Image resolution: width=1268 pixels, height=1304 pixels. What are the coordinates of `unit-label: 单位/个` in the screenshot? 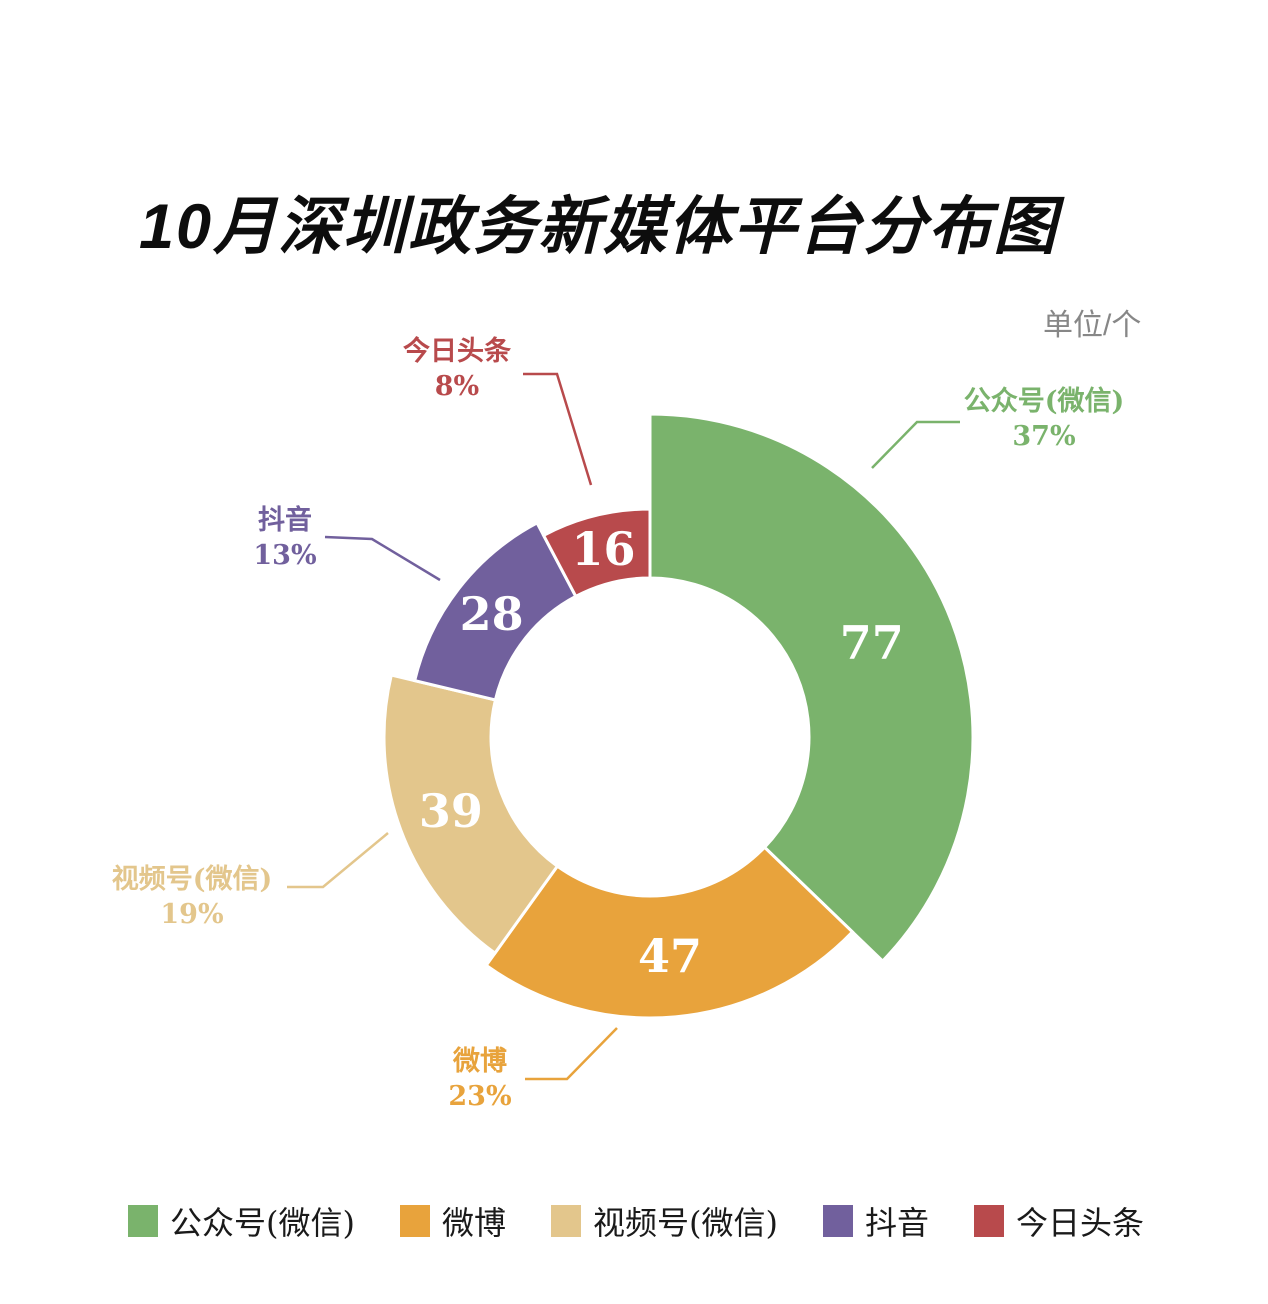 It's located at (1092, 325).